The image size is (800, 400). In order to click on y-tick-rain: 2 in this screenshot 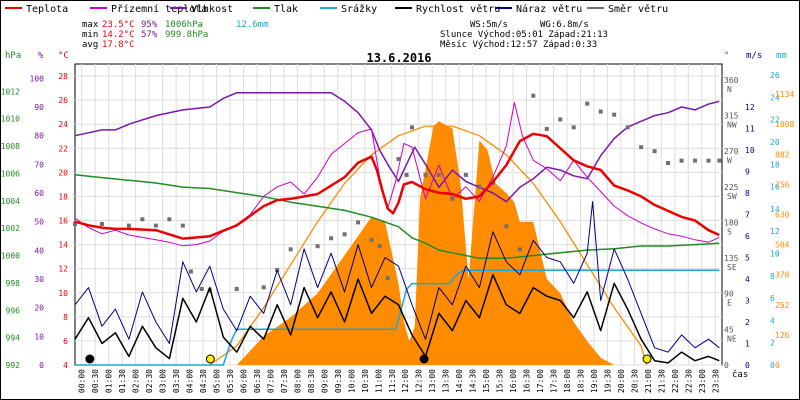, I will do `click(772, 343)`.